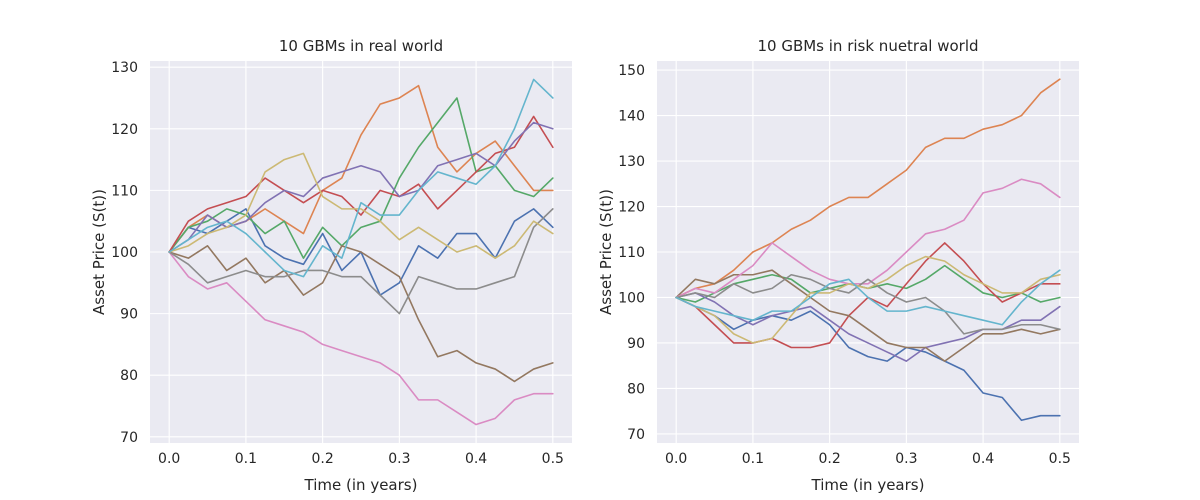  I want to click on chart-title: 10 GBMs in risk nuetral world, so click(867, 46).